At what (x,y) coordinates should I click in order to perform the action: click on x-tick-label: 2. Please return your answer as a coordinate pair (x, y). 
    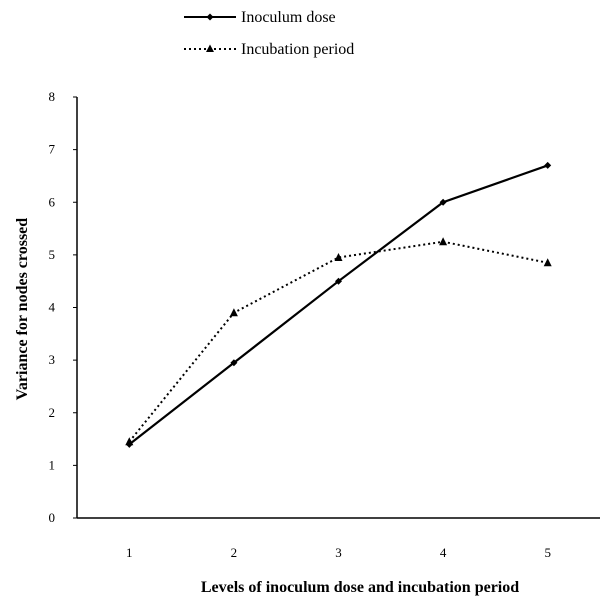
    Looking at the image, I should click on (234, 552).